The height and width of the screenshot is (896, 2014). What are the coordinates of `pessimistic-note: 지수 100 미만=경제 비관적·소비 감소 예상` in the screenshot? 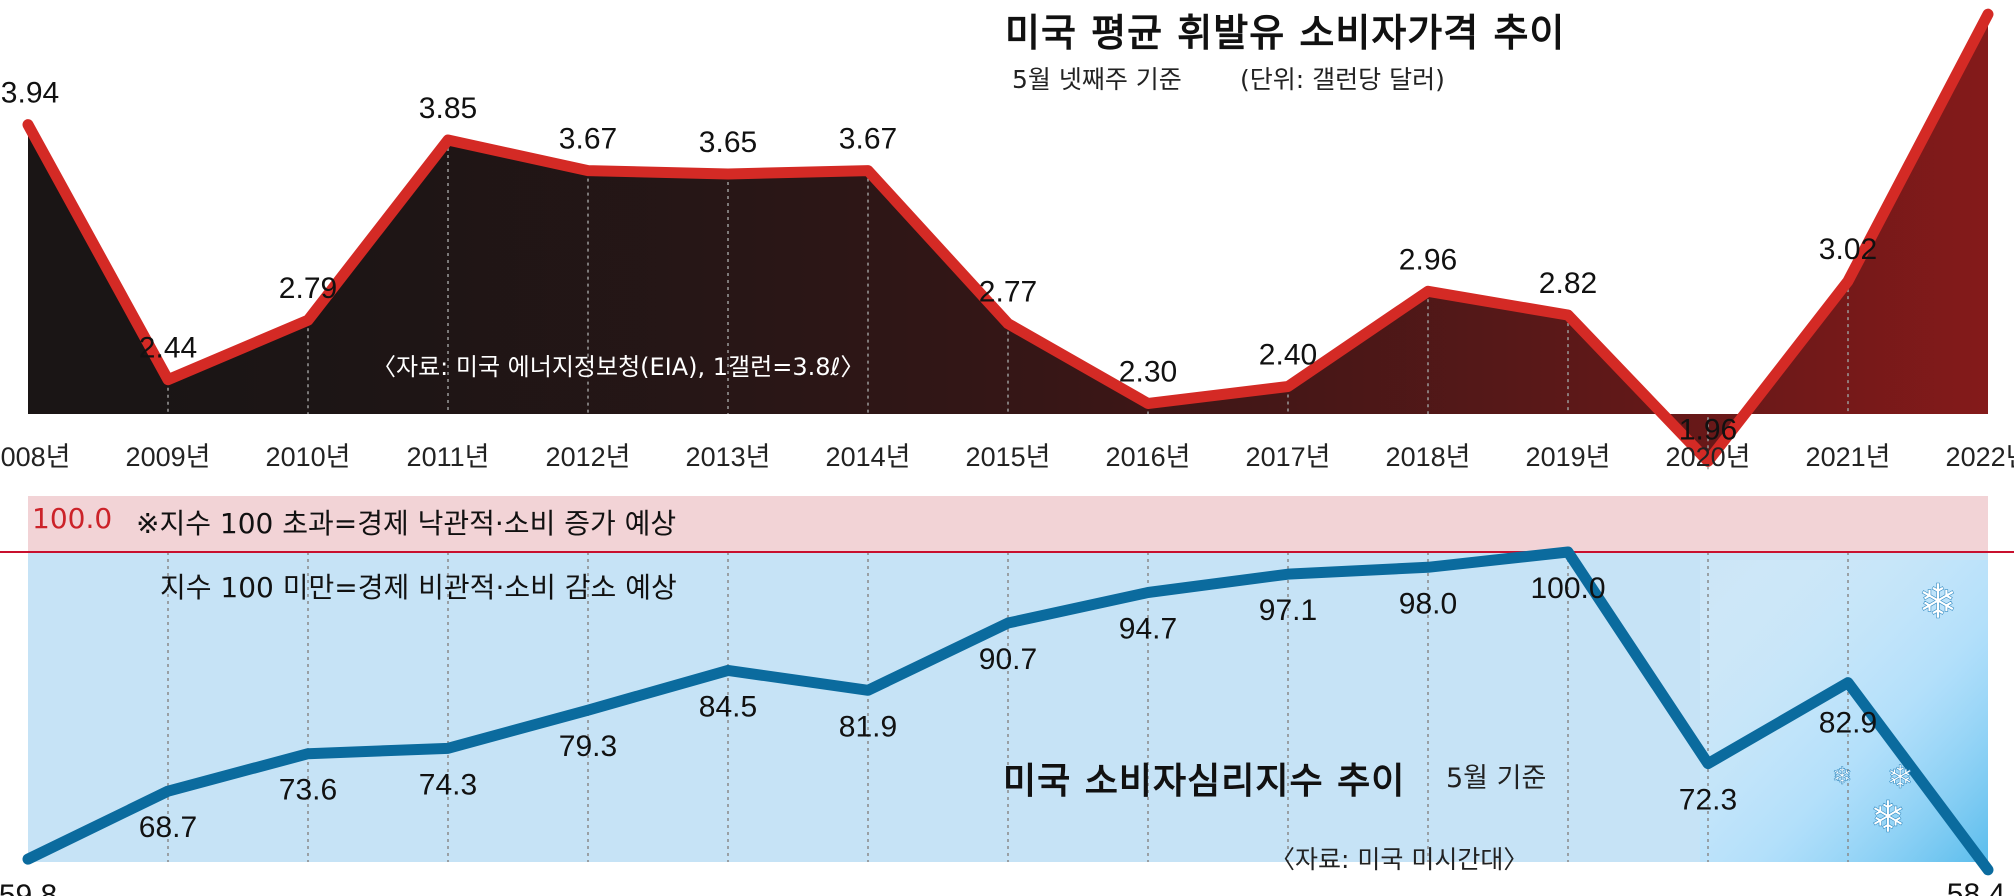 It's located at (418, 587).